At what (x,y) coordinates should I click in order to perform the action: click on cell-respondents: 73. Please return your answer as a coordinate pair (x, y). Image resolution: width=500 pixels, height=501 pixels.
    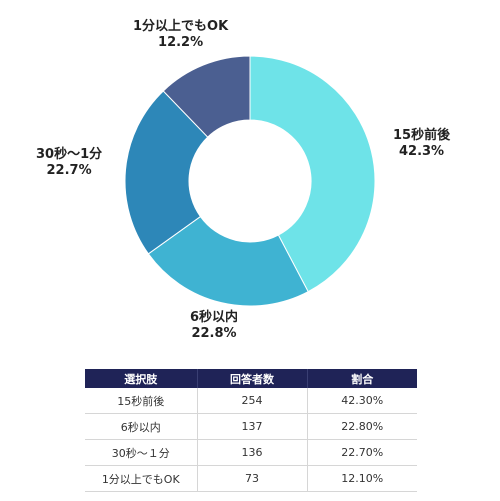
    Looking at the image, I should click on (251, 478).